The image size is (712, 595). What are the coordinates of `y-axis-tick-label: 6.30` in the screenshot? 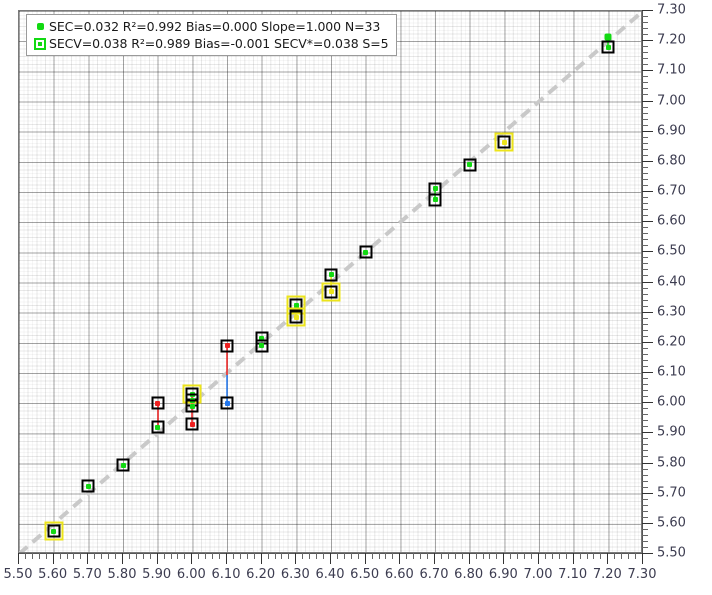 It's located at (671, 312).